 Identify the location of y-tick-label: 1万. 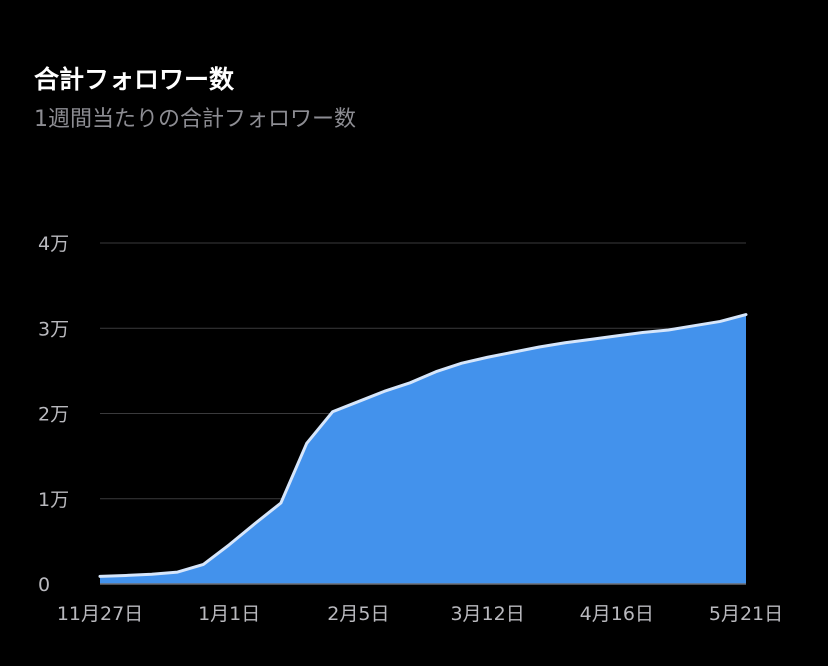
(53, 500).